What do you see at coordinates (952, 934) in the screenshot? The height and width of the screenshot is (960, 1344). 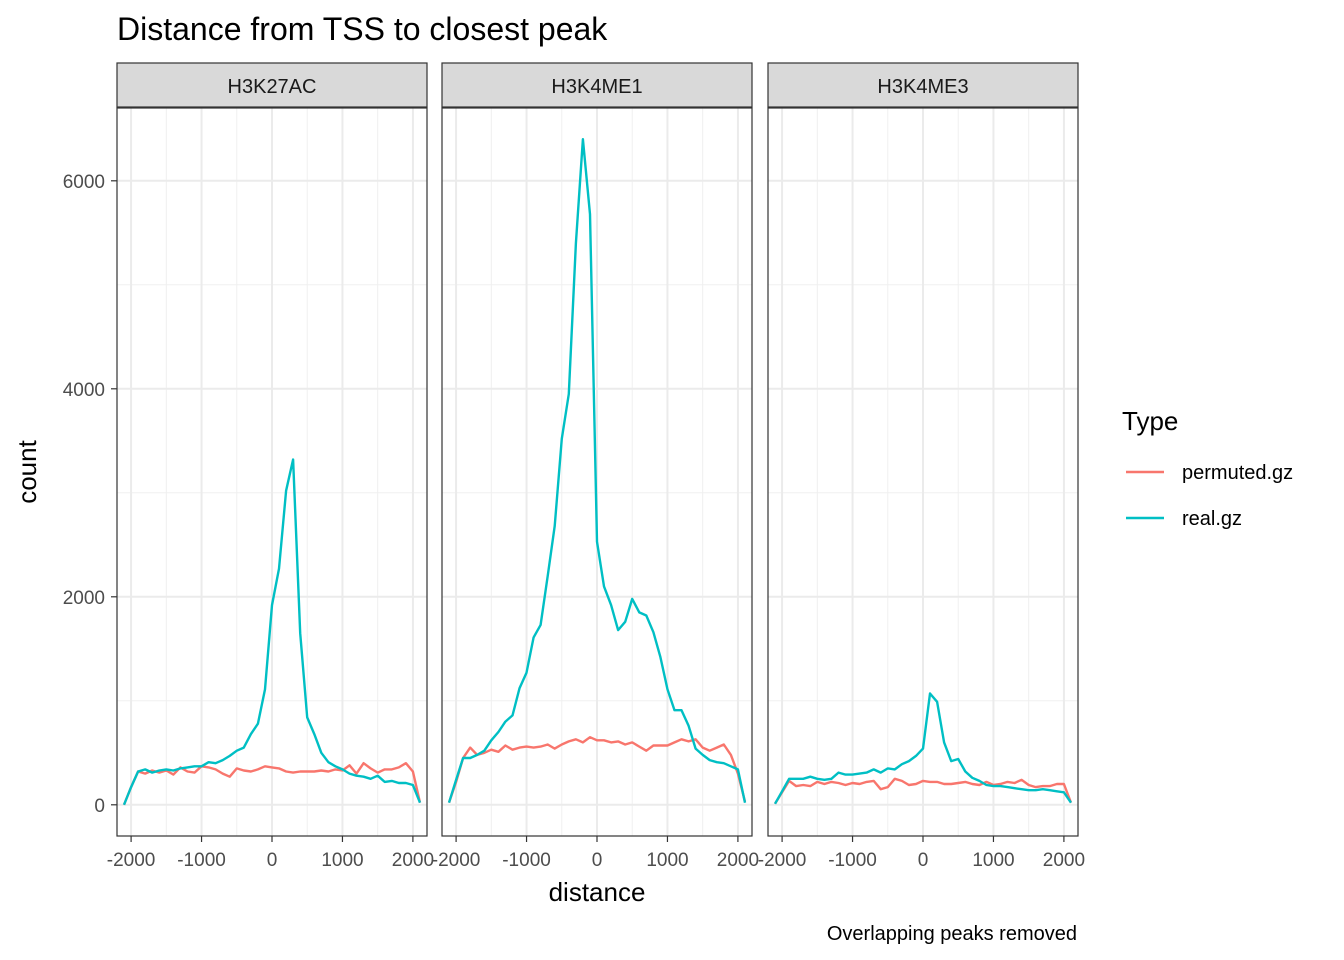 I see `caption: Overlapping peaks removed` at bounding box center [952, 934].